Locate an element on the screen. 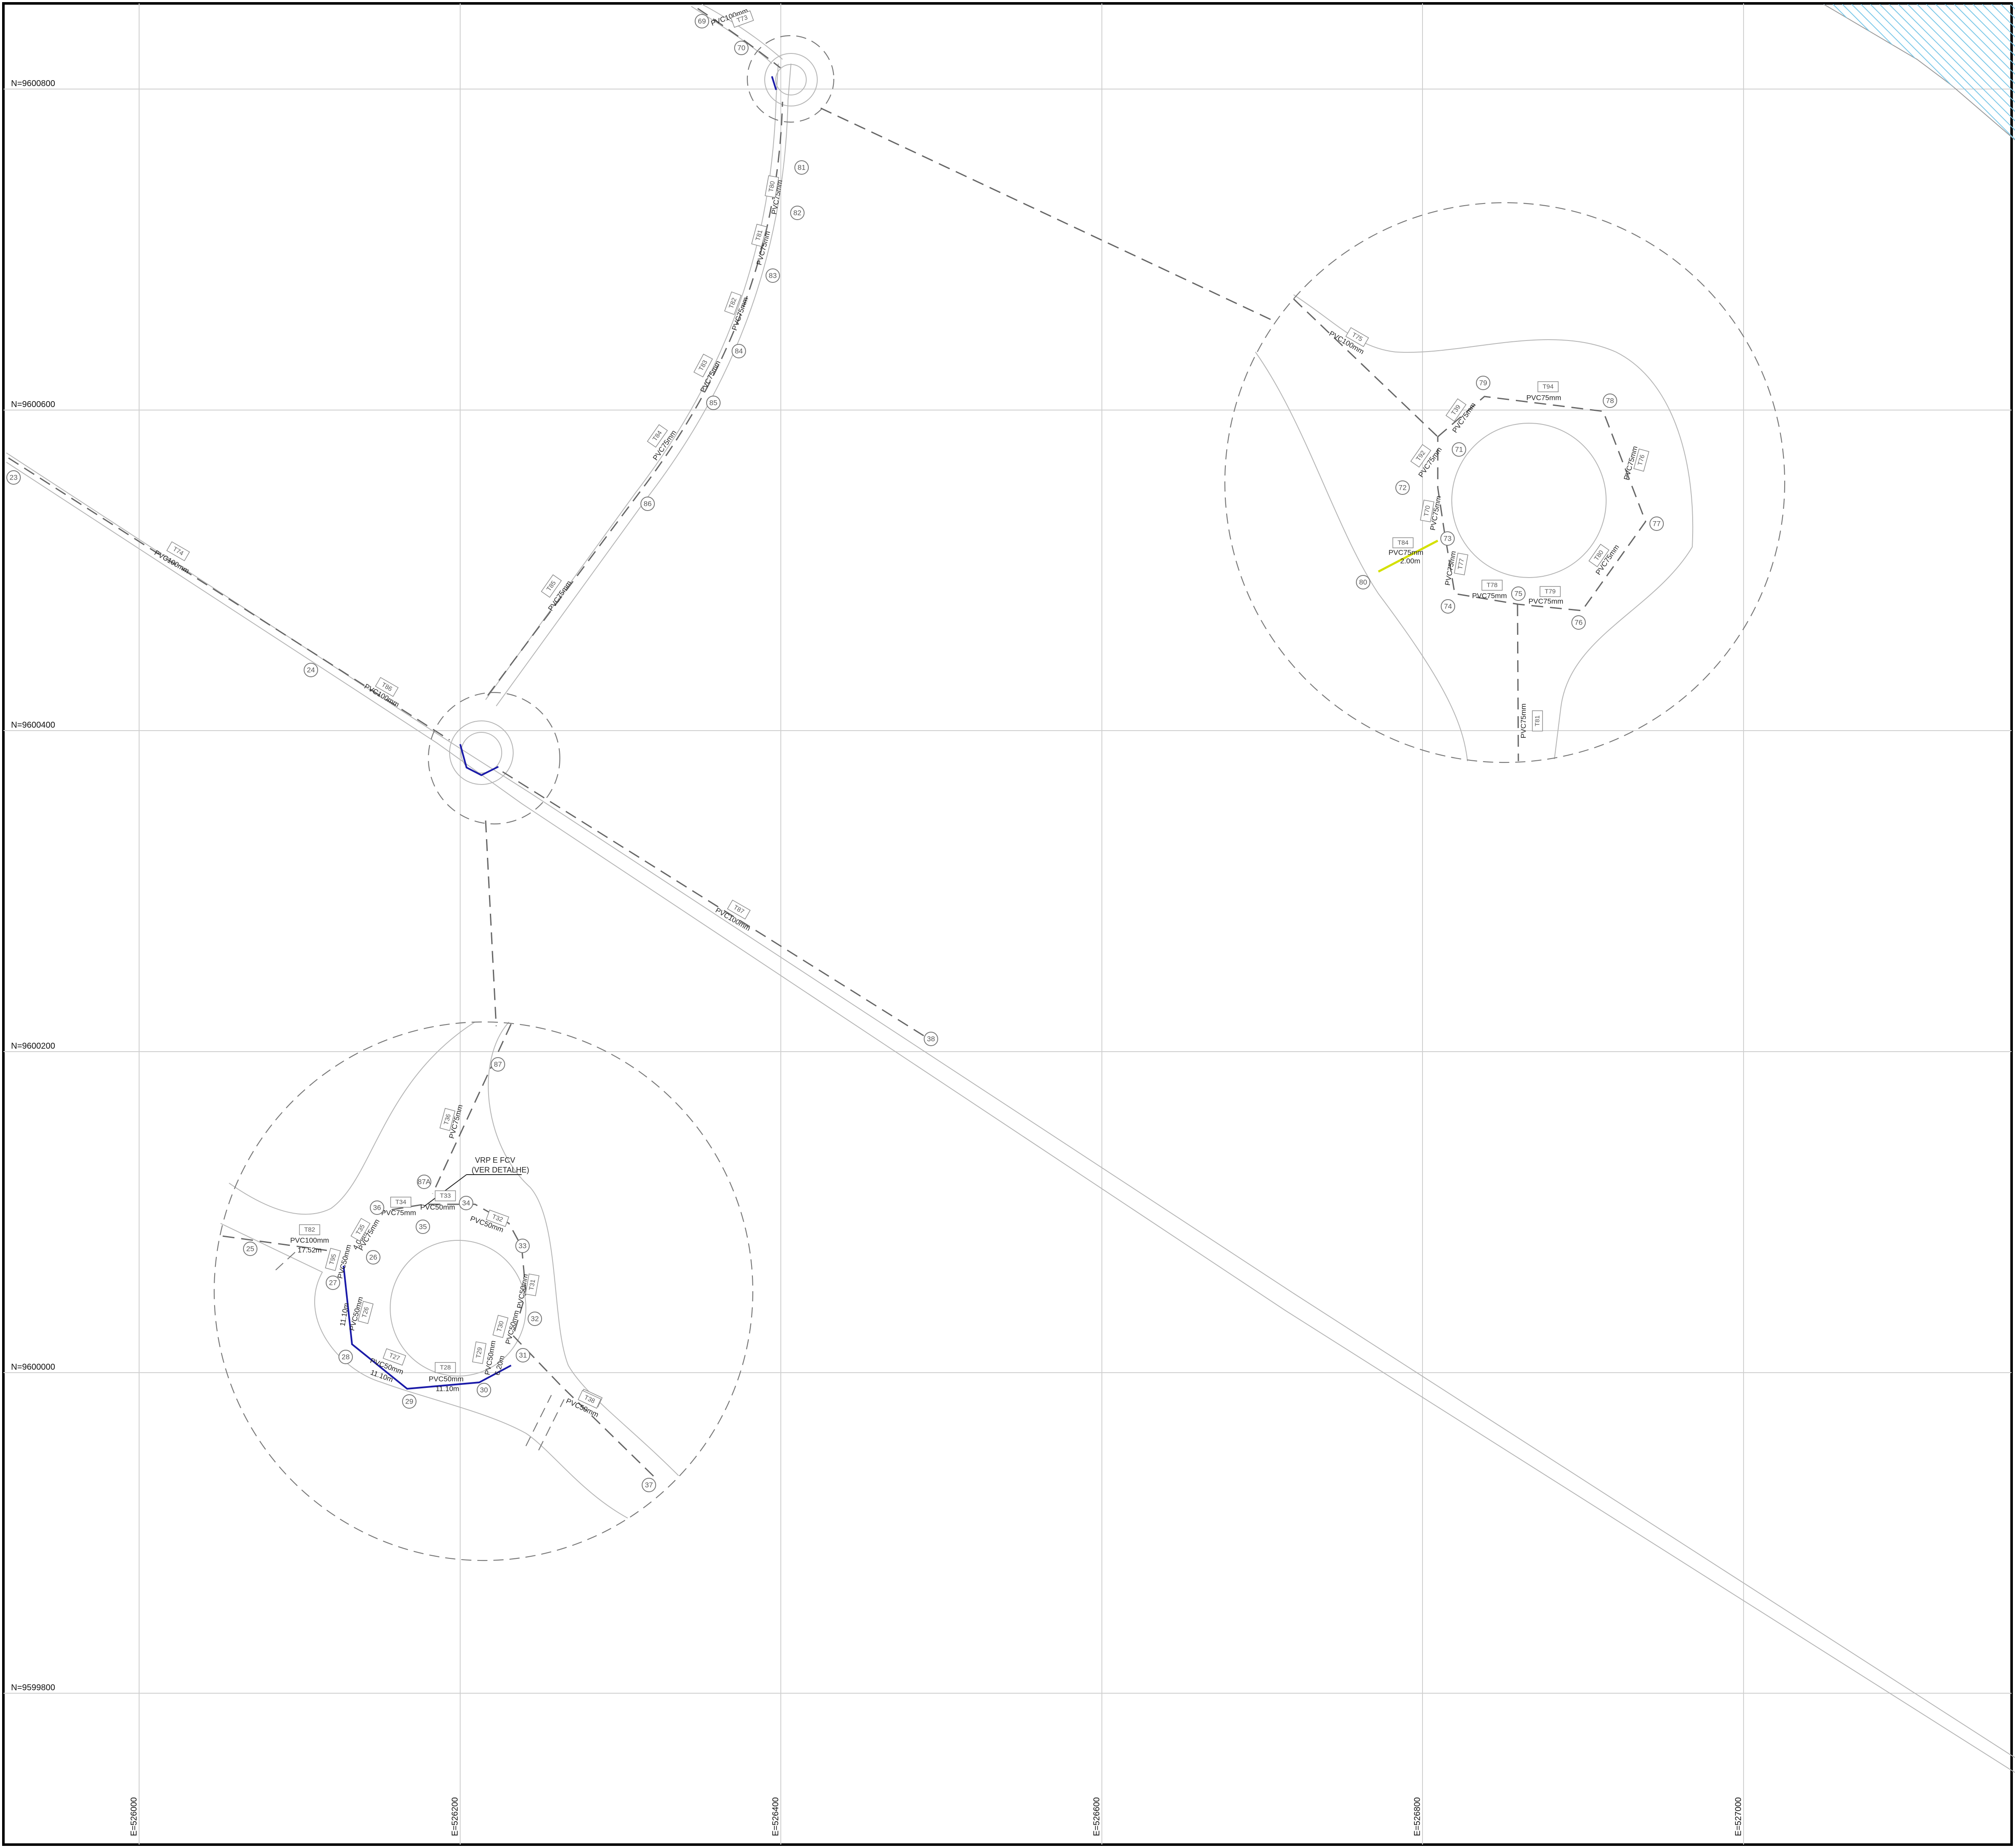  blue-pipe-south is located at coordinates (427, 1327).